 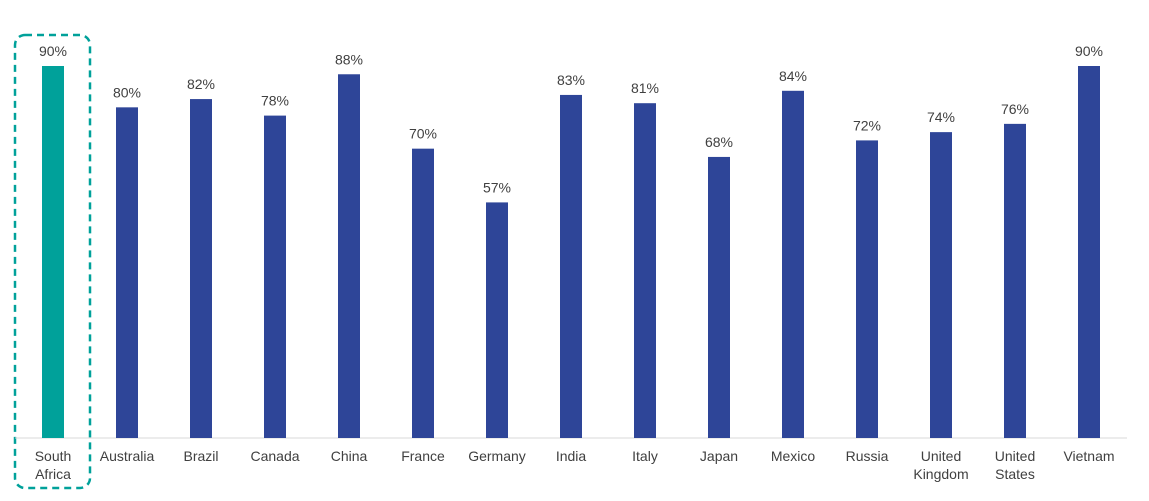 I want to click on value-label: 57%, so click(x=497, y=187).